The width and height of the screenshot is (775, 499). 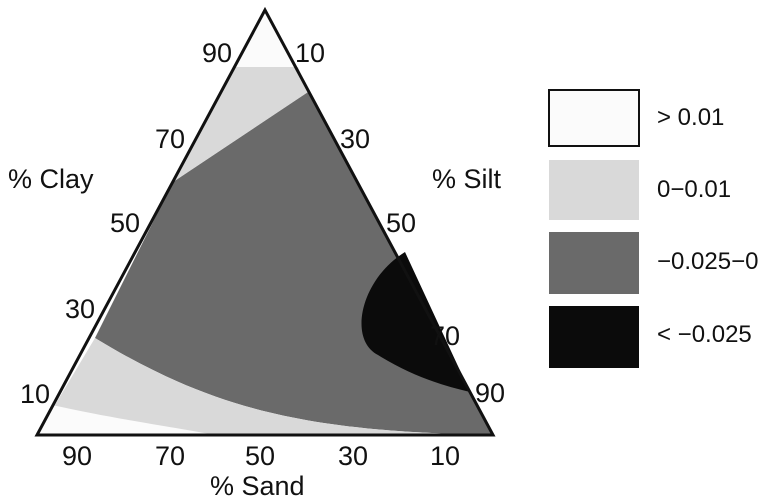 I want to click on sand-tick-label: 10, so click(x=445, y=456).